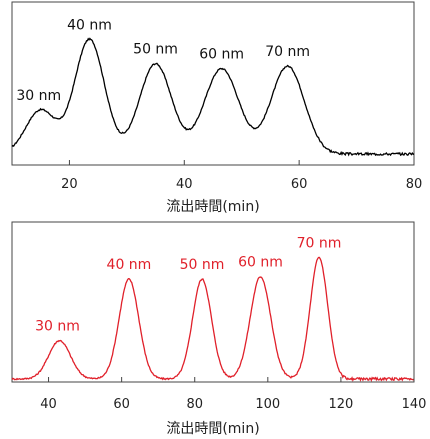 Image resolution: width=430 pixels, height=439 pixels. I want to click on x-axis-title-bottom: 流出時間(min), so click(212, 429).